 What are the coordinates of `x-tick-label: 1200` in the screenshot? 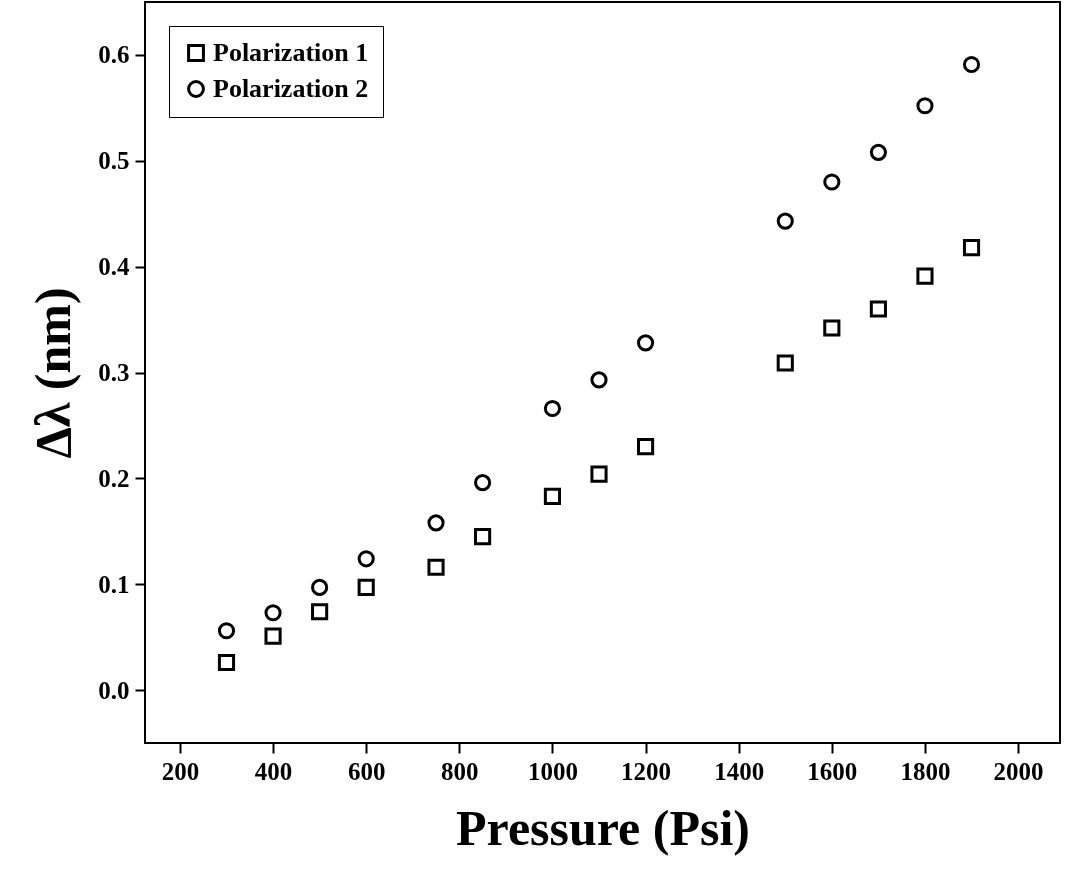 It's located at (646, 771).